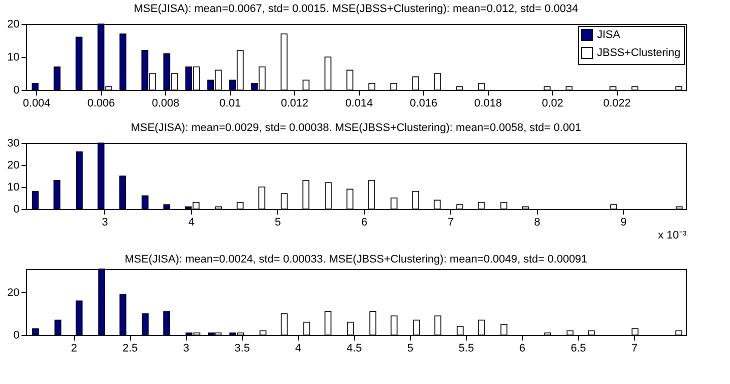 The height and width of the screenshot is (384, 730). I want to click on chart-title: MSE(JISA): mean=0.0024, std= 0.00033. MSE(JBSS+Clustering): mean=0.0049, std= 0.00091, so click(356, 260).